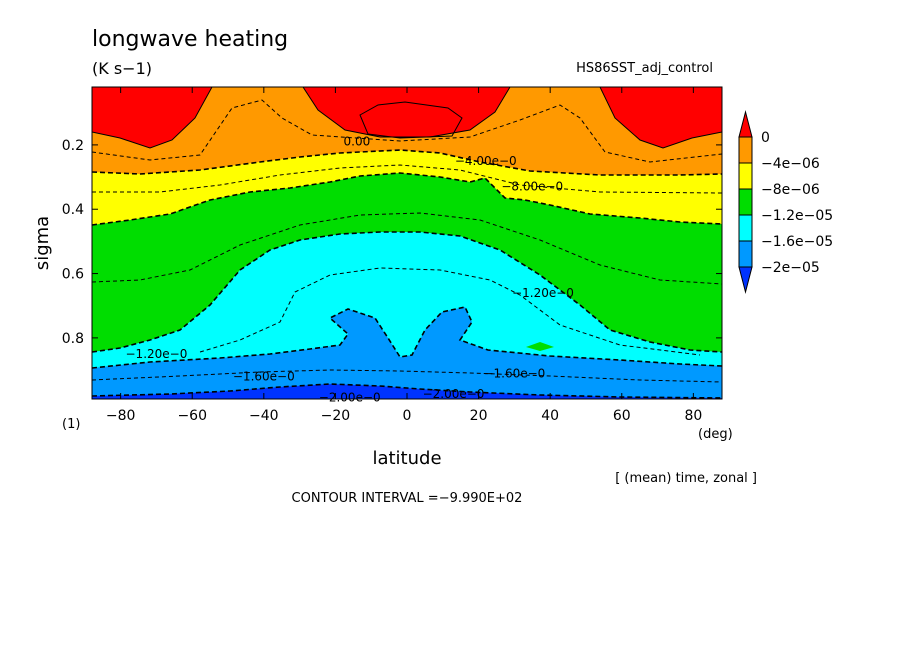 This screenshot has height=654, width=904. Describe the element at coordinates (407, 498) in the screenshot. I see `contour-interval-note: CONTOUR INTERVAL =−9.990E+02` at that location.